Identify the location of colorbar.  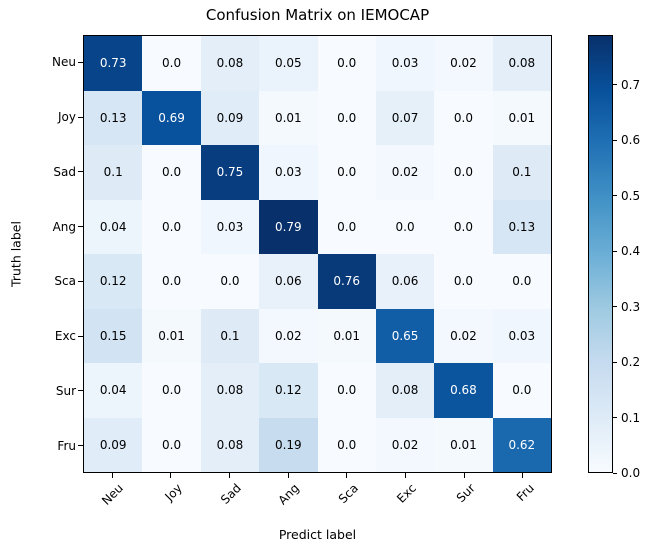
(600, 254).